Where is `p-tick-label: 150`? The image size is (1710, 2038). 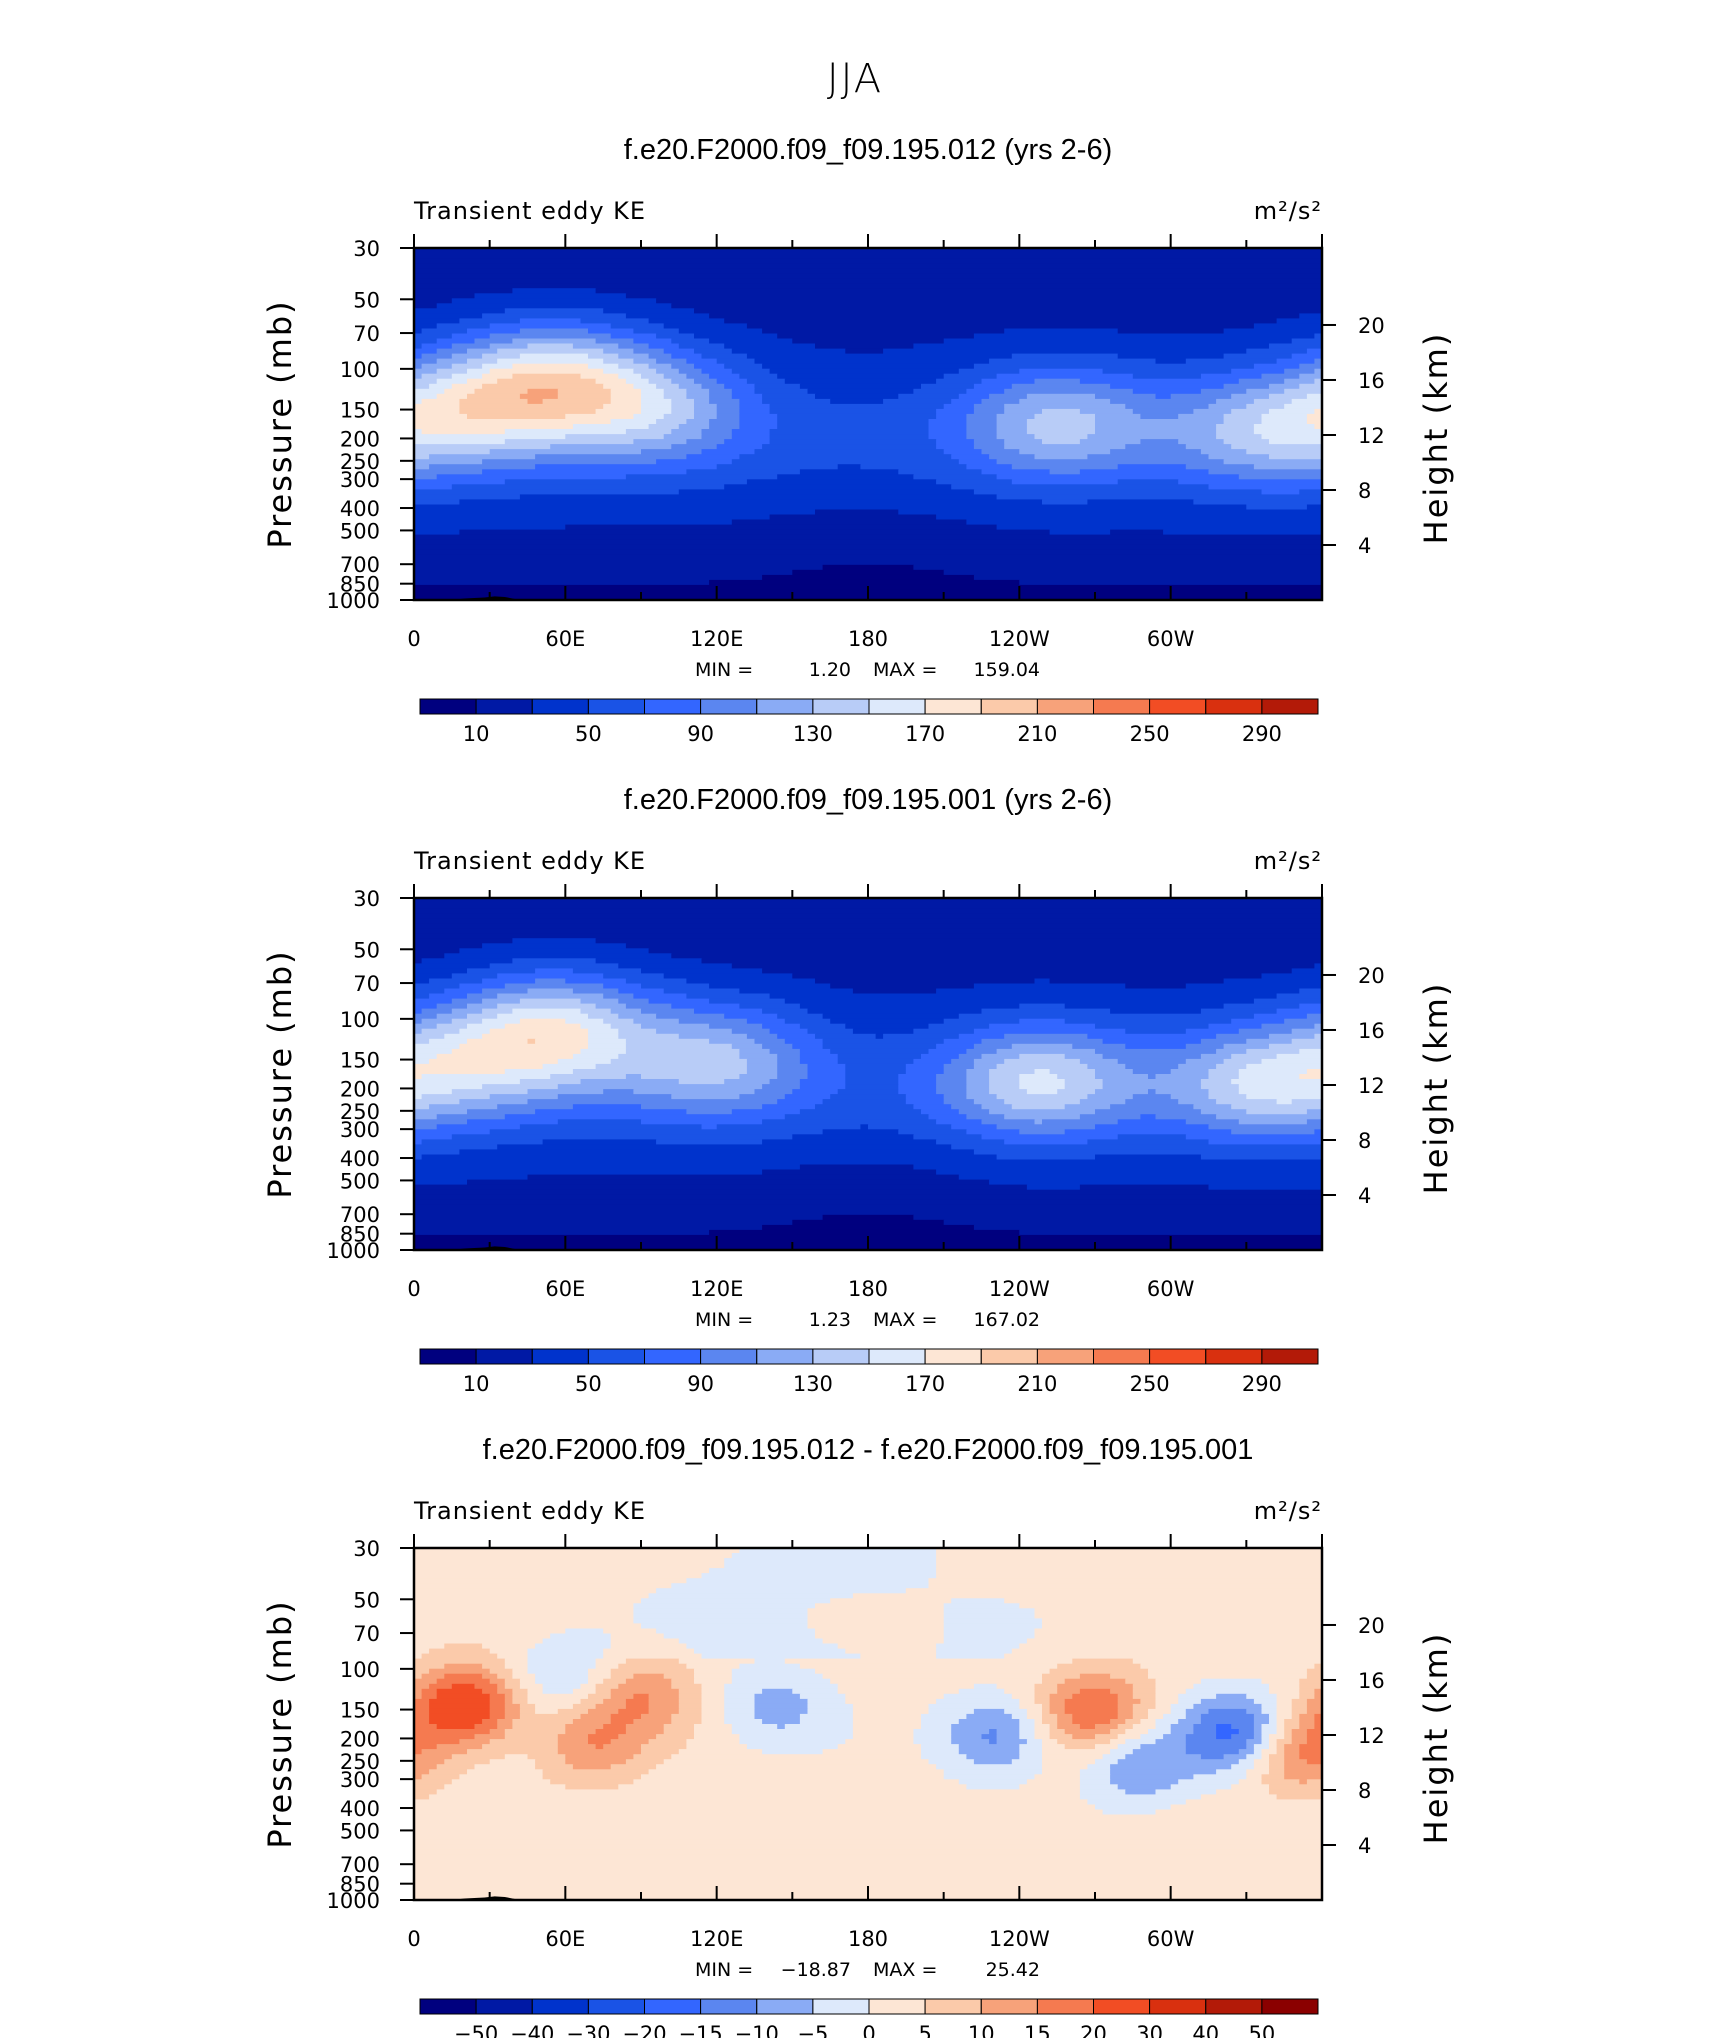 p-tick-label: 150 is located at coordinates (360, 1061).